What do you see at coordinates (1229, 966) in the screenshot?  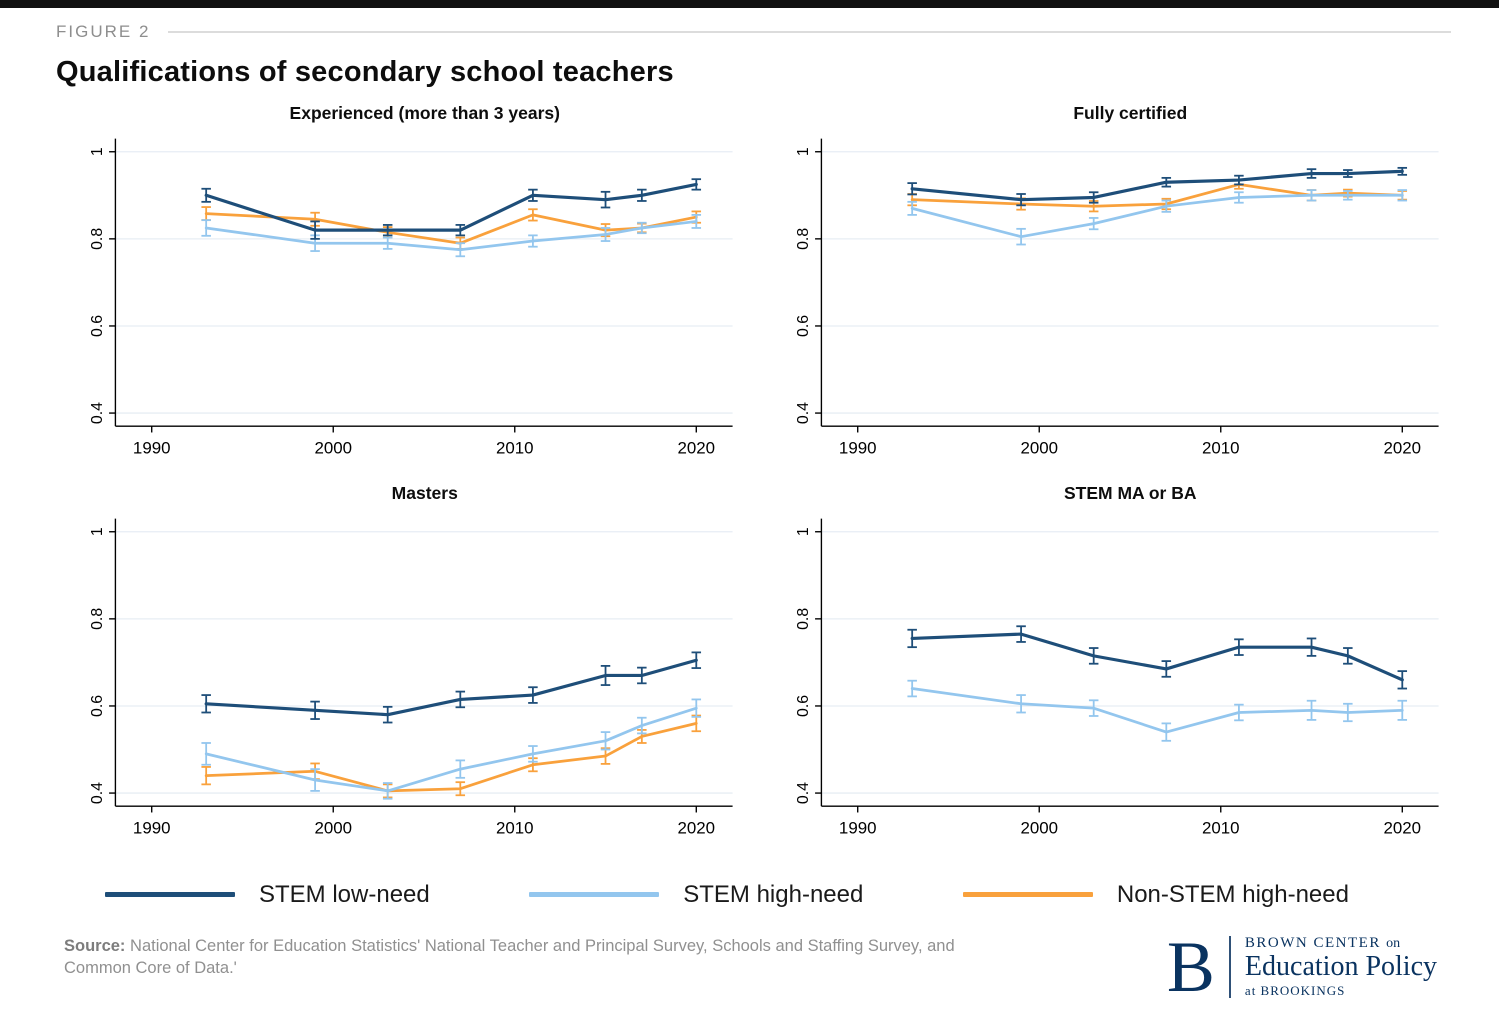 I see `logo-divider` at bounding box center [1229, 966].